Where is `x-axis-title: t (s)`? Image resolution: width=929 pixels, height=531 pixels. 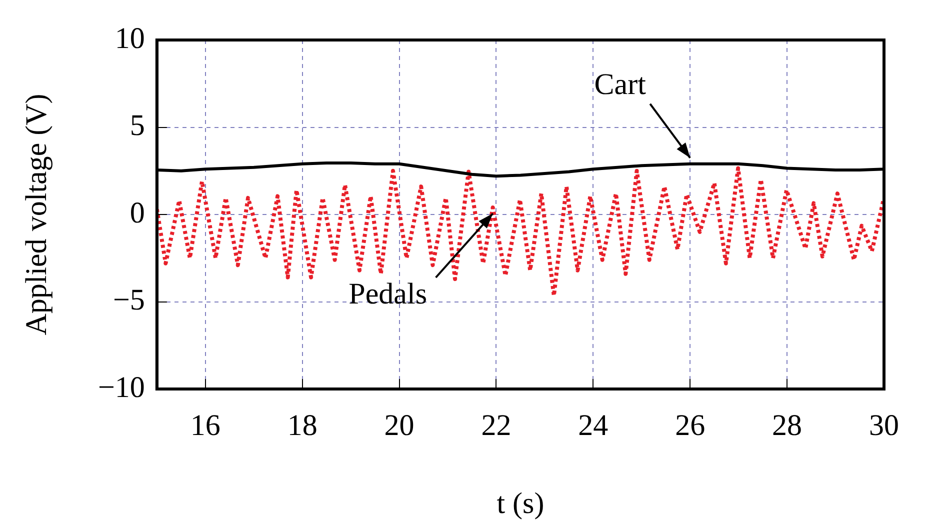
x-axis-title: t (s) is located at coordinates (520, 503).